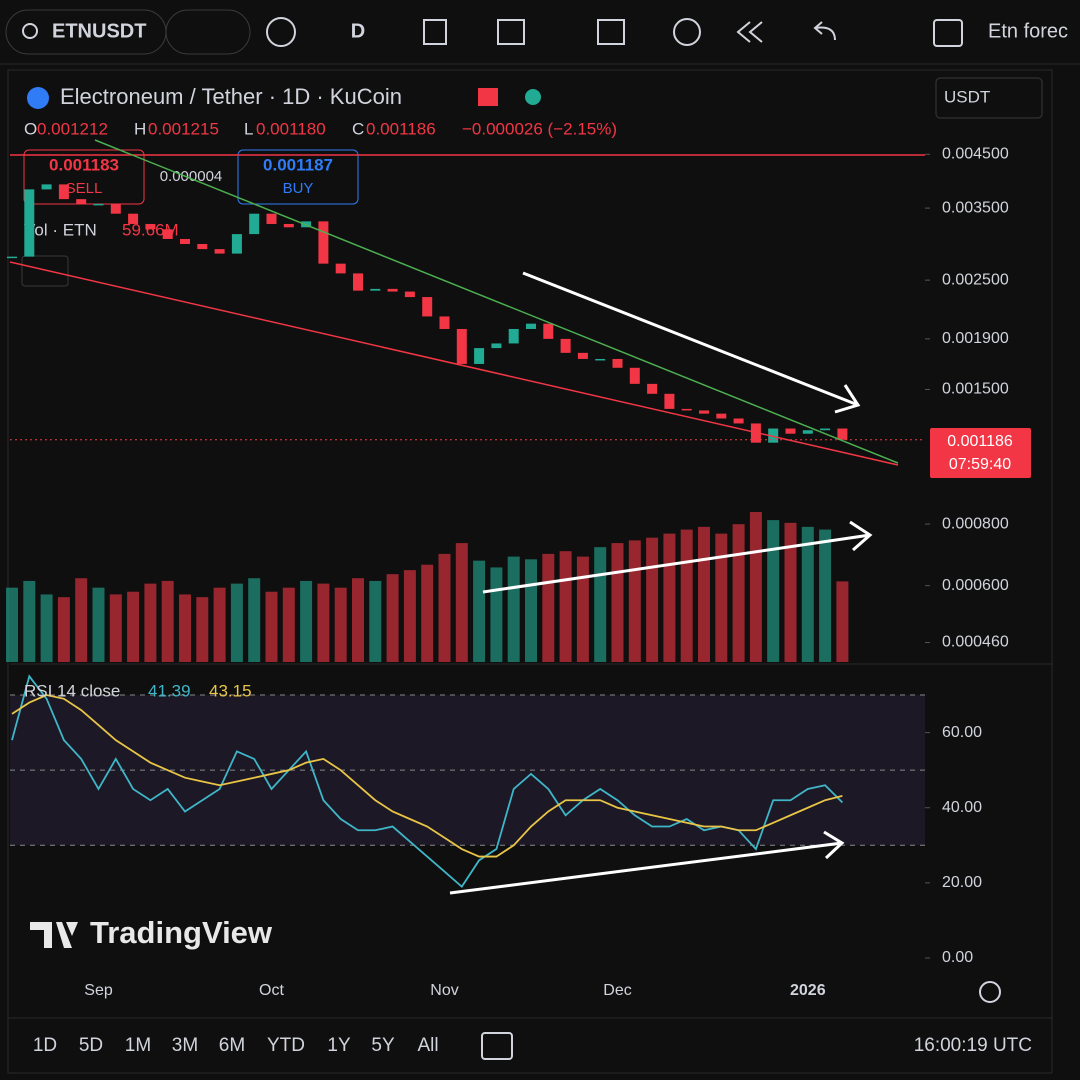  What do you see at coordinates (611, 32) in the screenshot?
I see `layouts-button` at bounding box center [611, 32].